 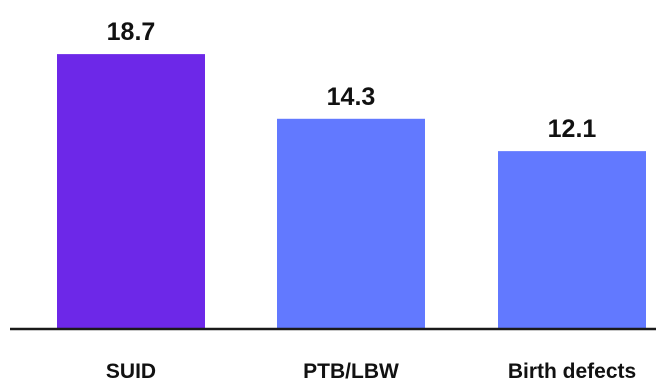 I want to click on category-labels-group: SUID PTB/LBW Birth defects, so click(x=371, y=371).